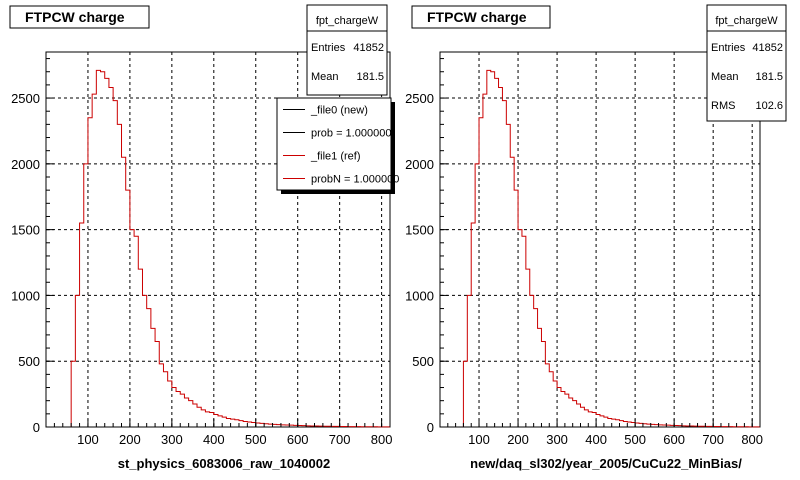 The width and height of the screenshot is (800, 480). What do you see at coordinates (335, 157) in the screenshot?
I see `legend-label: _file1 (ref)` at bounding box center [335, 157].